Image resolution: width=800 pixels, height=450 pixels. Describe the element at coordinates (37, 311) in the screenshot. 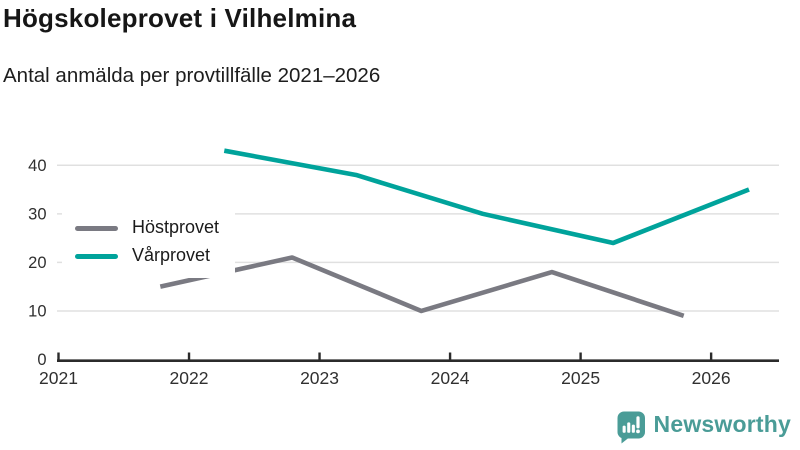

I see `y-tick-label-10: 10` at that location.